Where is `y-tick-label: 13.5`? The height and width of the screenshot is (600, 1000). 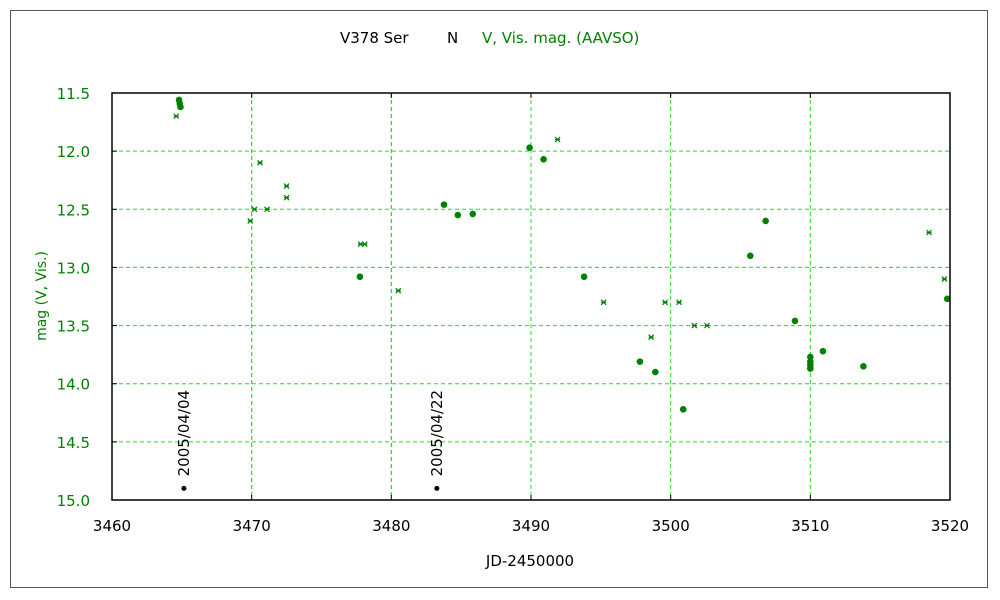
y-tick-label: 13.5 is located at coordinates (73, 327).